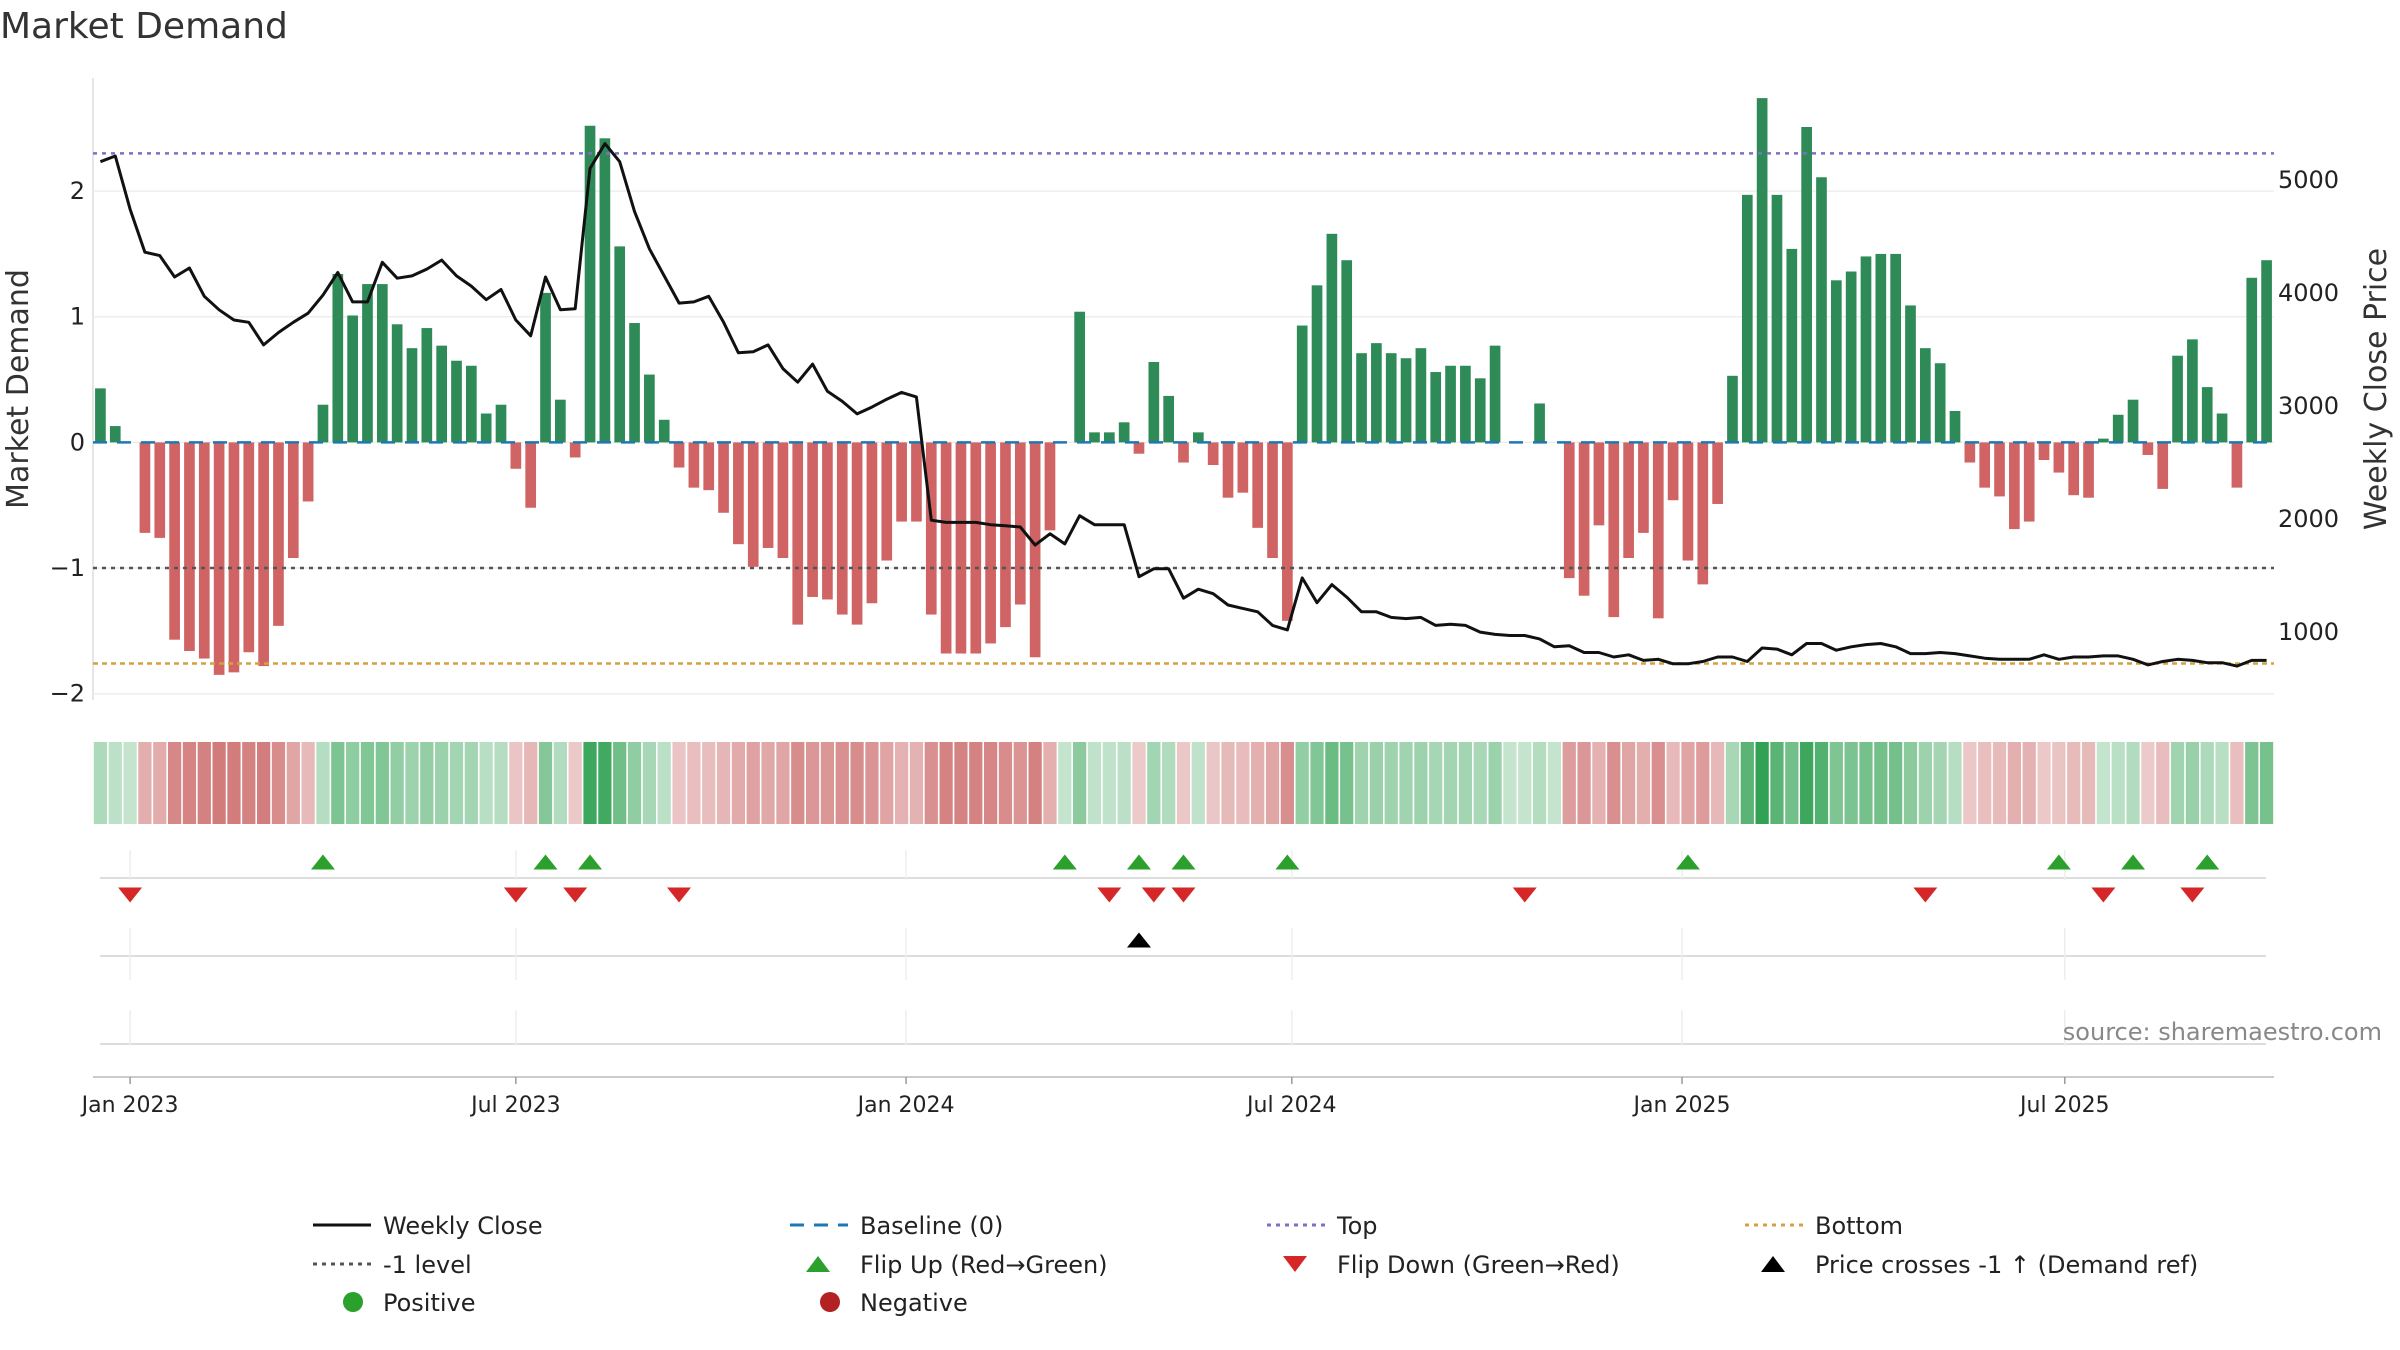 The image size is (2400, 1350). Describe the element at coordinates (1681, 1105) in the screenshot. I see `x-tick-label: Jan 2025` at that location.